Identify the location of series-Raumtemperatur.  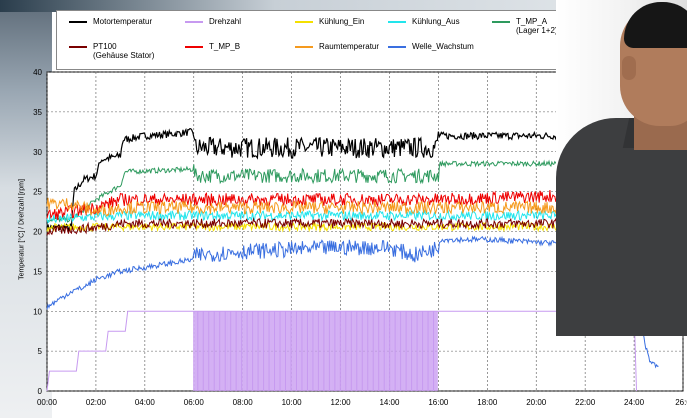
(304, 207).